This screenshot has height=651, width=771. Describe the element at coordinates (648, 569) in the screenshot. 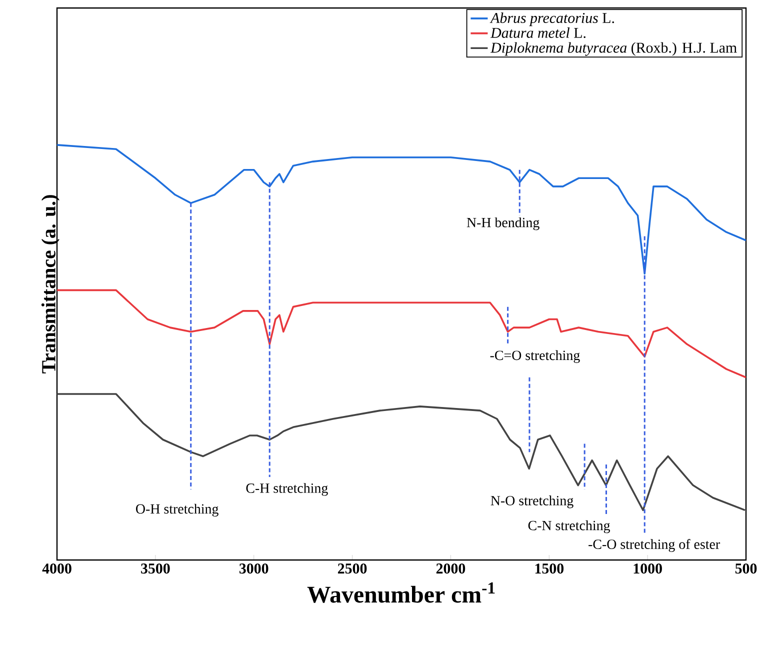

I see `x-tick-label: 1000` at that location.